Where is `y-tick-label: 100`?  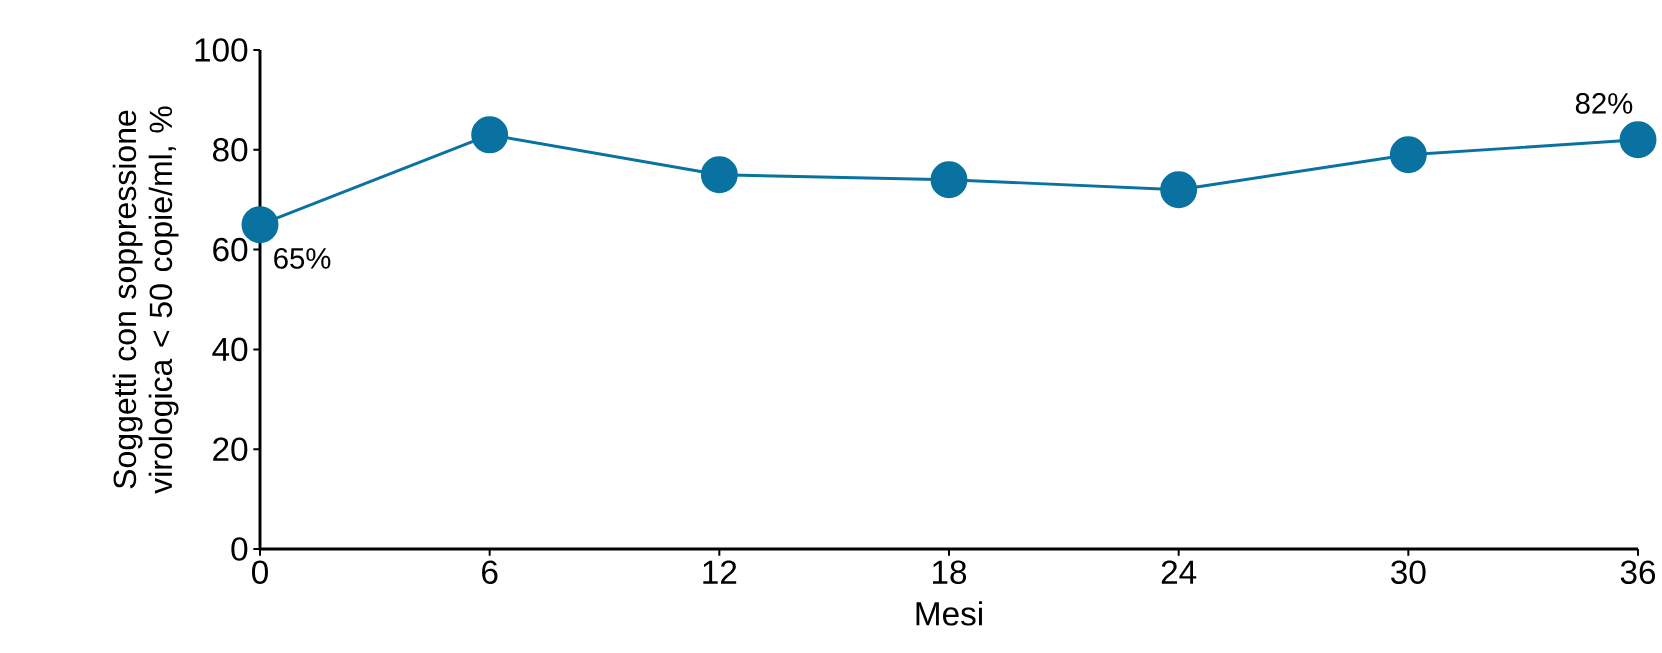 y-tick-label: 100 is located at coordinates (221, 50).